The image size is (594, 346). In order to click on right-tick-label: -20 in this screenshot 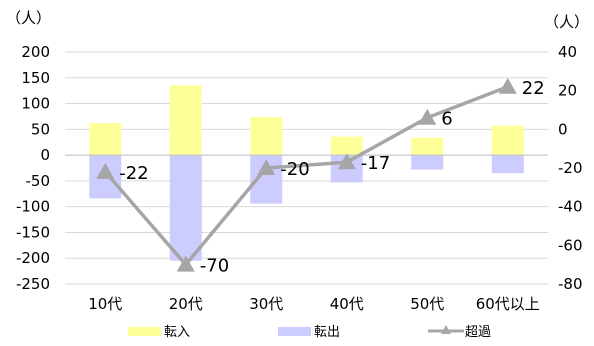, I will do `click(570, 168)`.